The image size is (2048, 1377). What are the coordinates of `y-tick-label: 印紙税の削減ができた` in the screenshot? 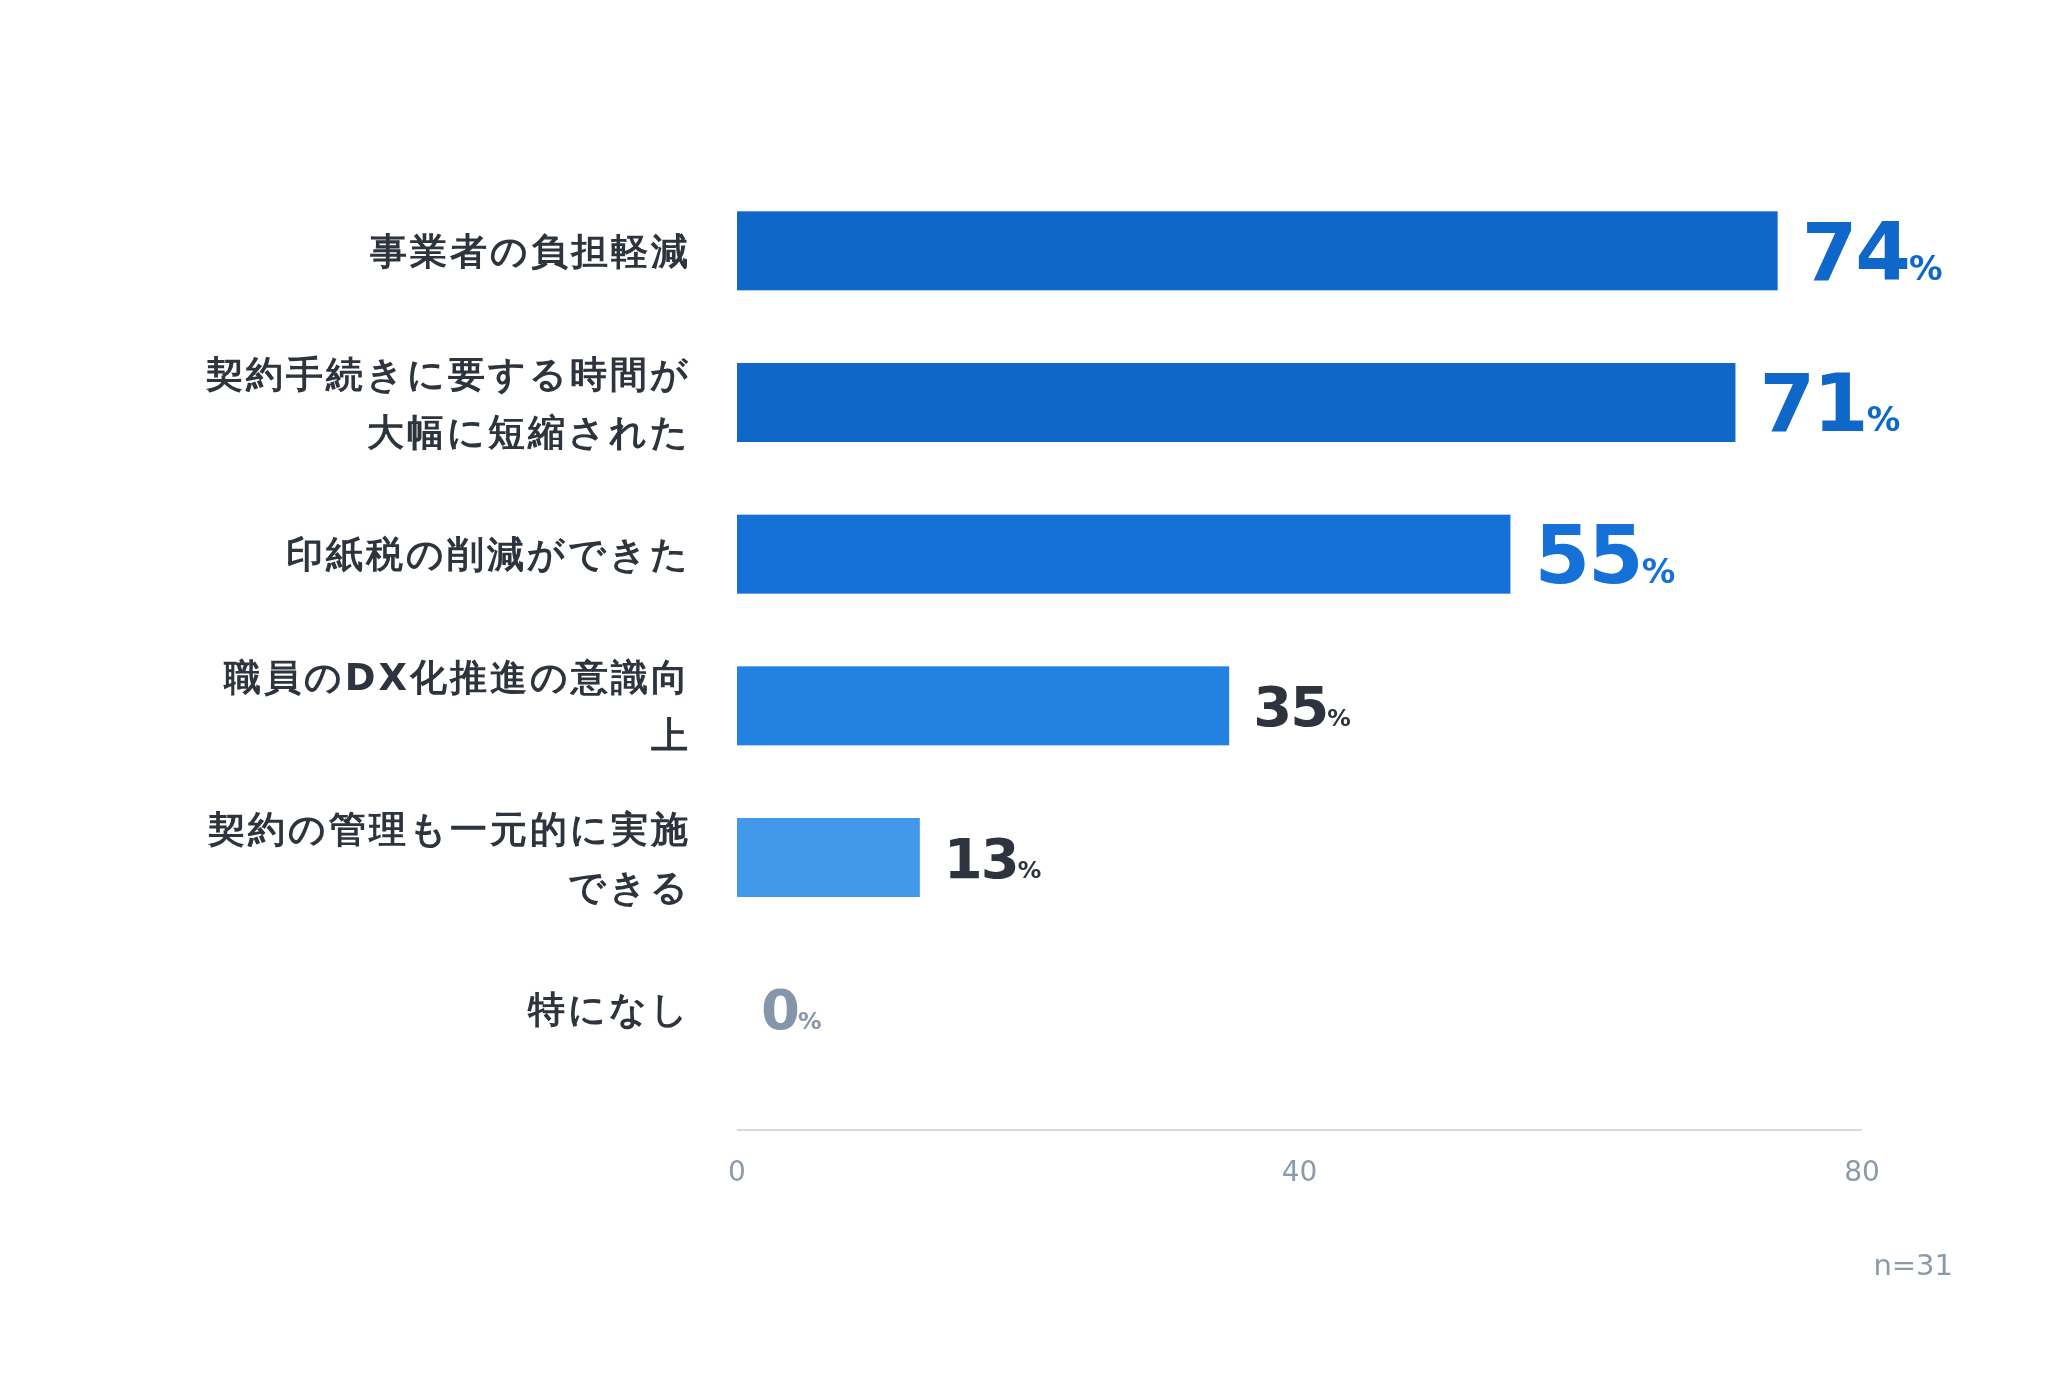 It's located at (488, 555).